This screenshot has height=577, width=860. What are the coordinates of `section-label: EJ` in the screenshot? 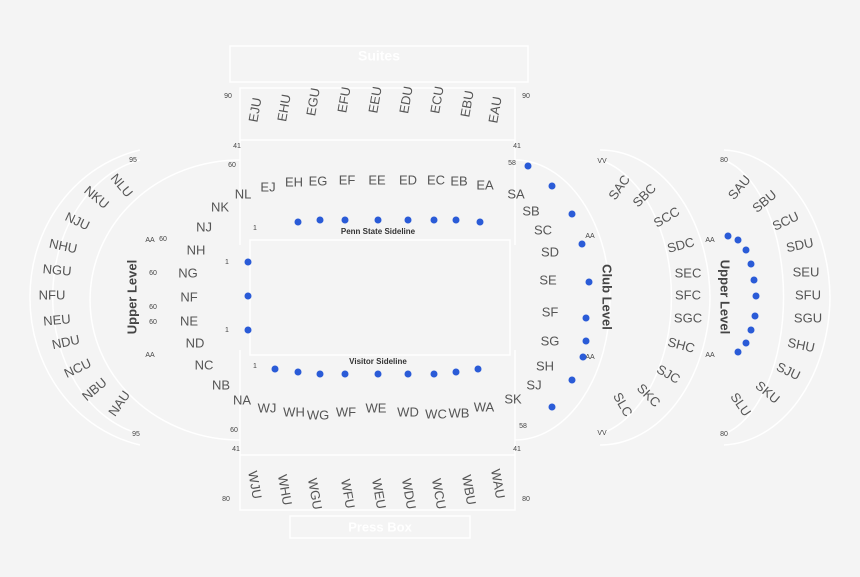 It's located at (267, 186).